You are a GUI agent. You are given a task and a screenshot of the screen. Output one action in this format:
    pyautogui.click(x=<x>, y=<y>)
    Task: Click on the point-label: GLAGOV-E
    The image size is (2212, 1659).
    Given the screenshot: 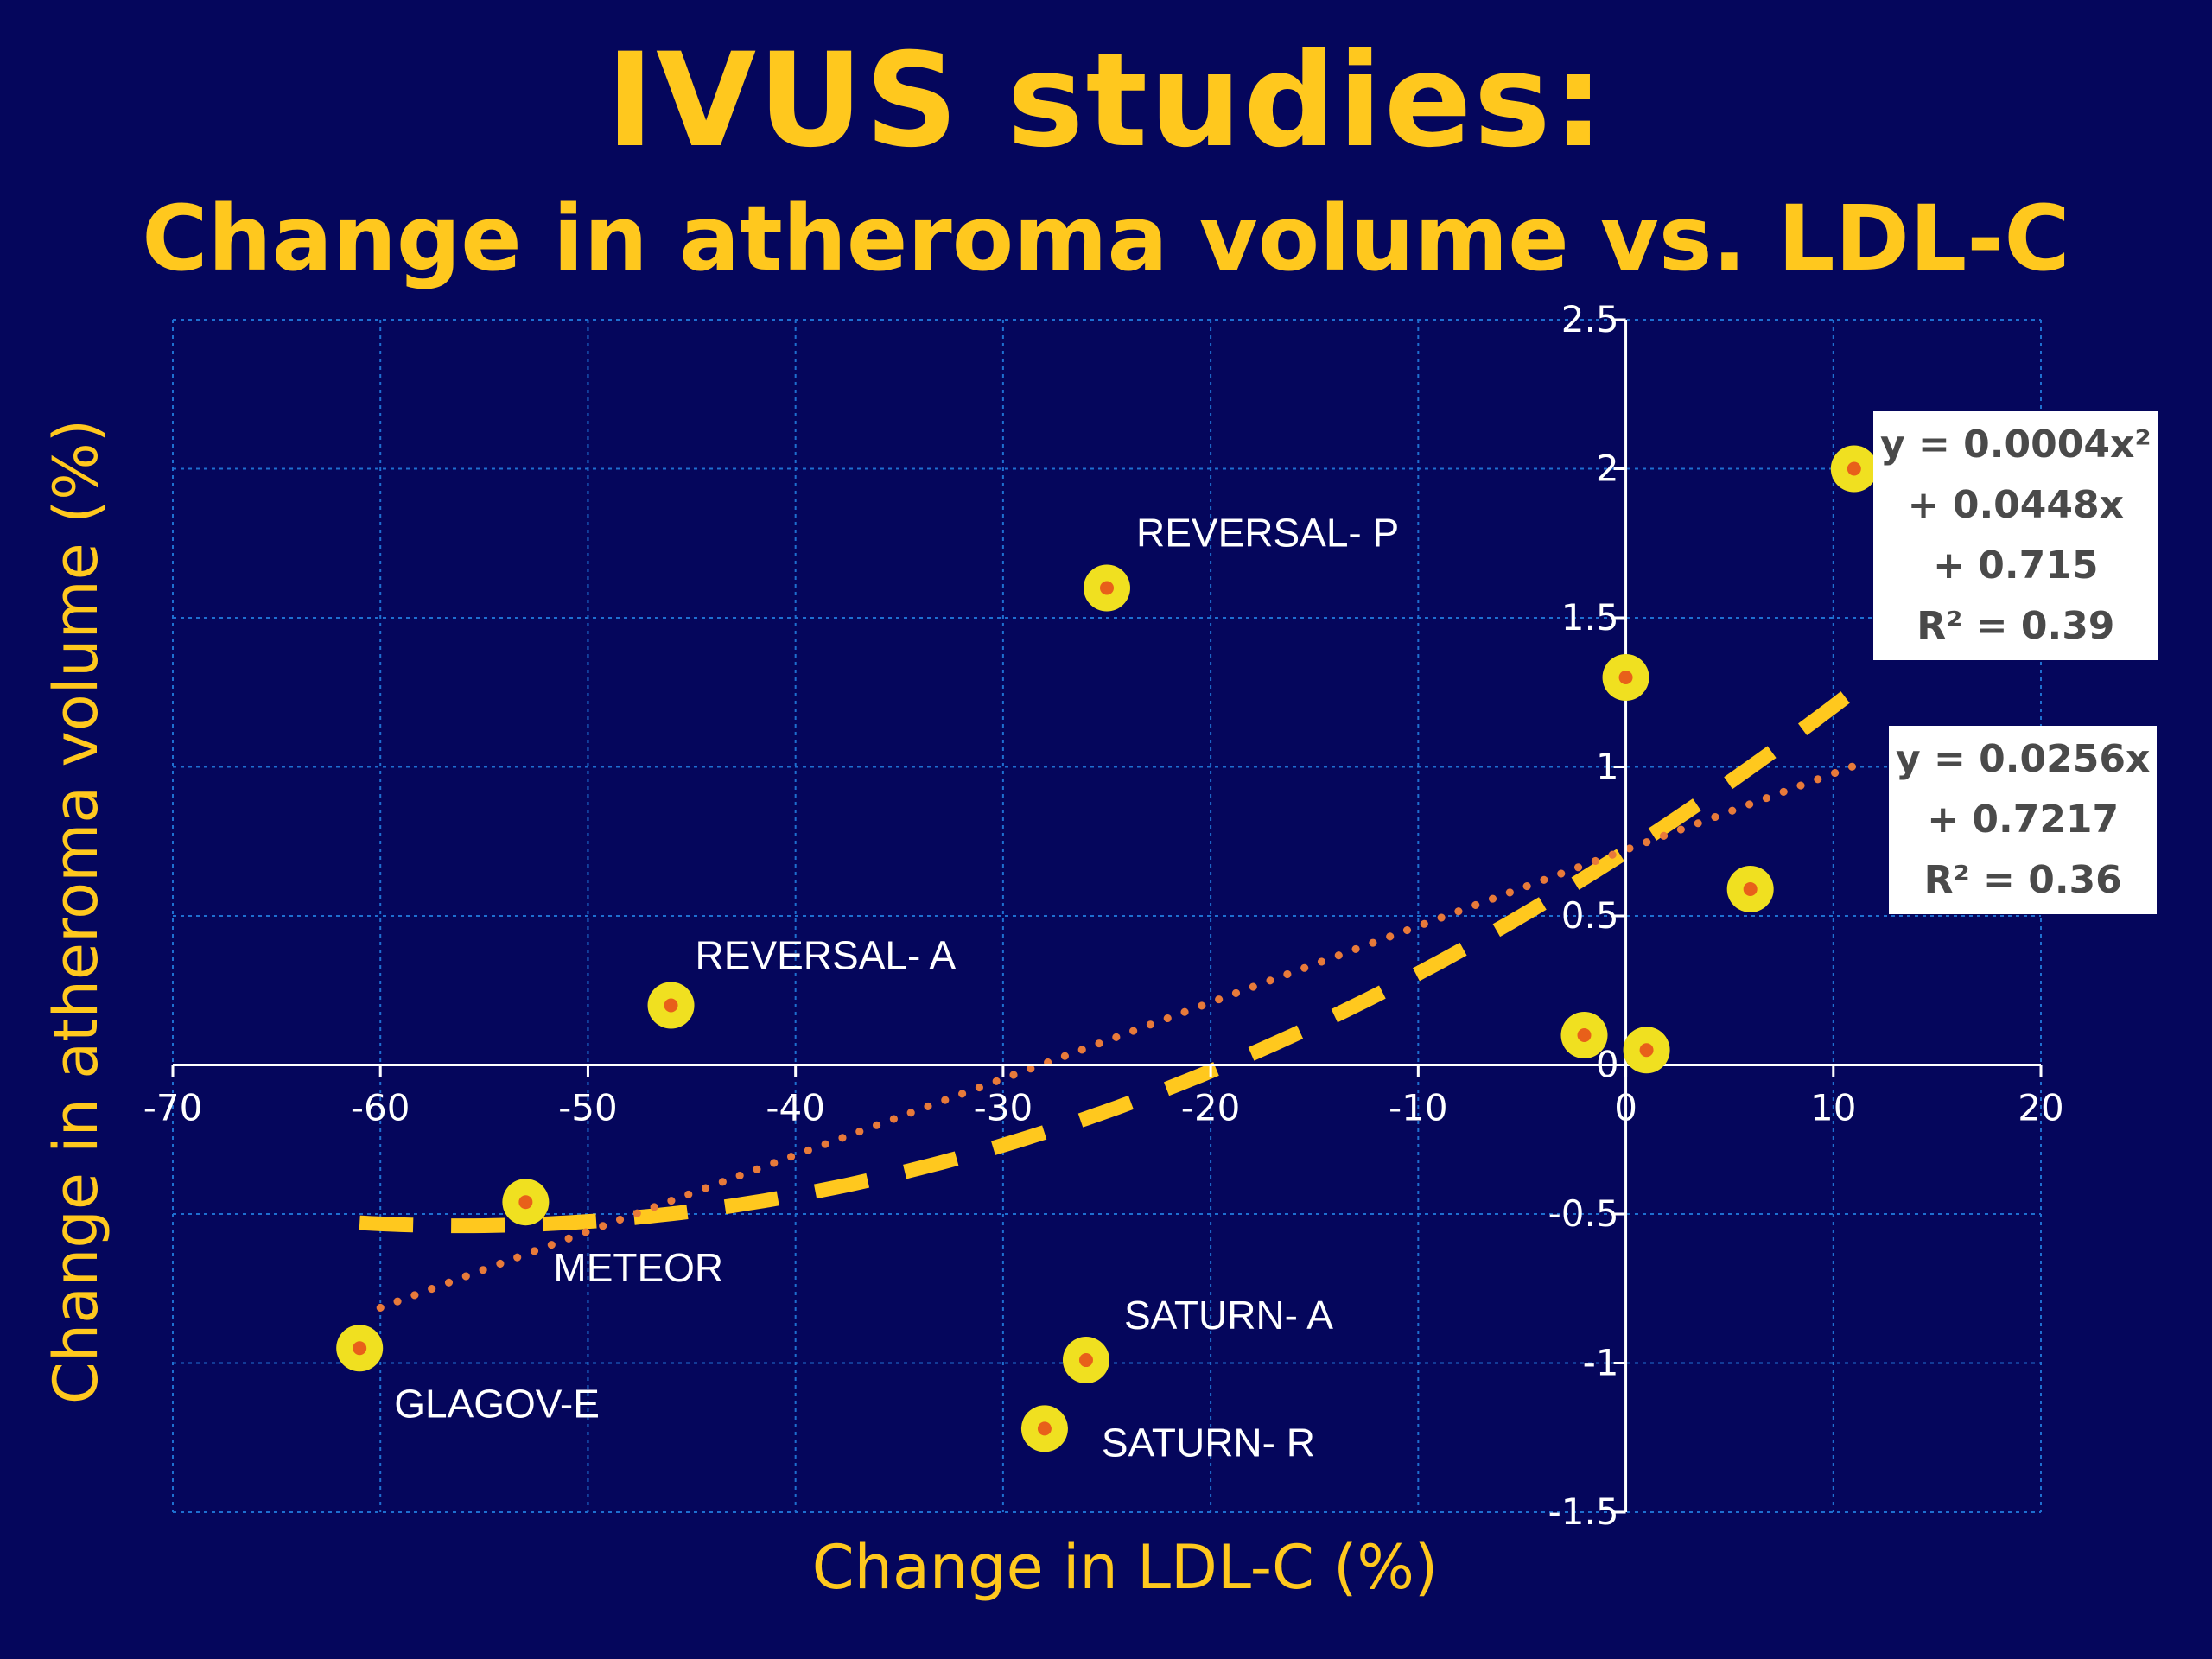 What is the action you would take?
    pyautogui.click(x=497, y=1403)
    